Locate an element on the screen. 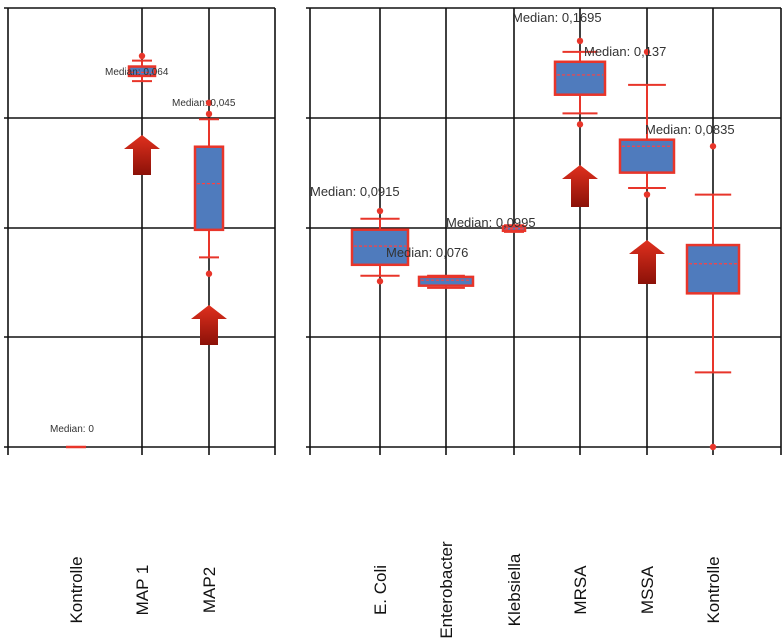 The width and height of the screenshot is (784, 642). median-label: Median: 0,137 is located at coordinates (625, 51).